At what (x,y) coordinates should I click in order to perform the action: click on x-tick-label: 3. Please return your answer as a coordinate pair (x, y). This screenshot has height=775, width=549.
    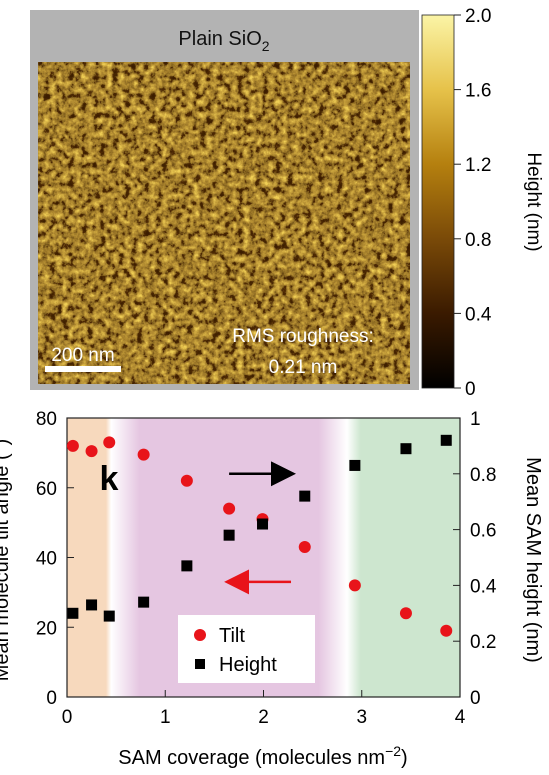
    Looking at the image, I should click on (361, 717).